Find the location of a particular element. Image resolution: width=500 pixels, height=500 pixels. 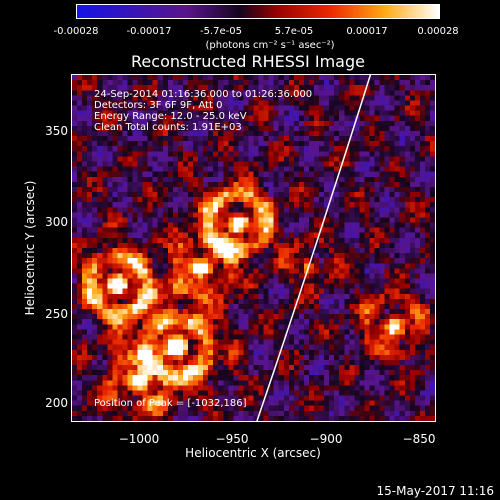

annotation-time: 24-Sep-2014 01:16:36.000 to 01:26:36.000 is located at coordinates (203, 94).